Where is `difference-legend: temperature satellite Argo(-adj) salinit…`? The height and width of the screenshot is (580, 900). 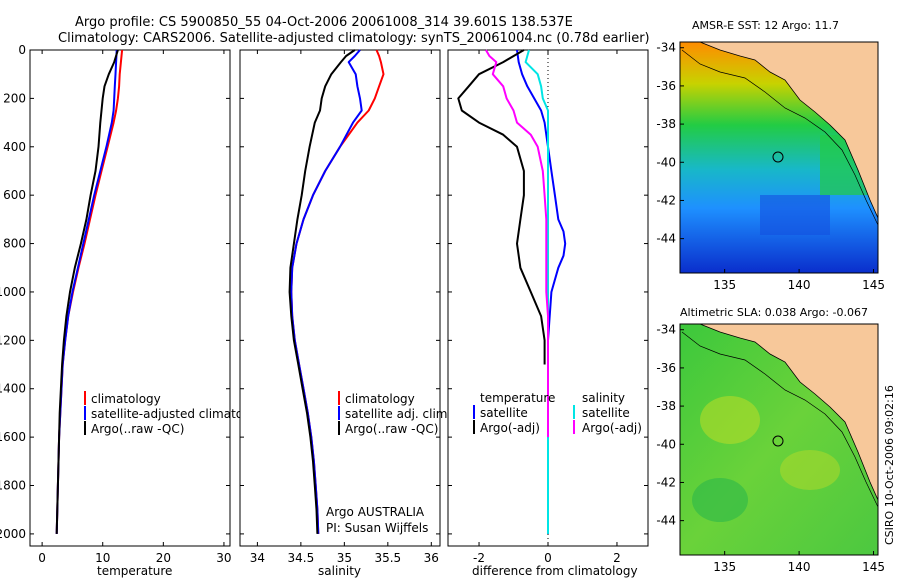
difference-legend: temperature satellite Argo(-adj) salinit… is located at coordinates (557, 413).